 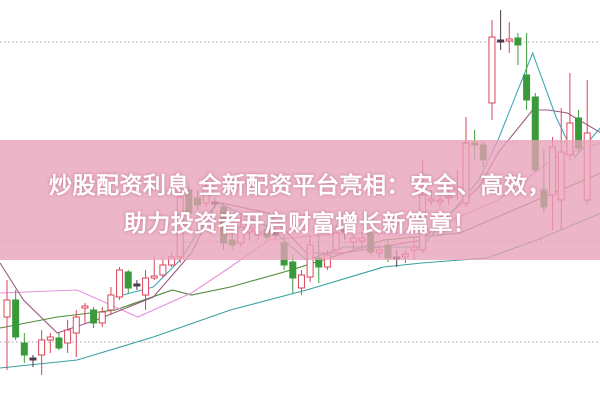 I want to click on headline-line-1: 炒股配资利息 全新配资平台亮相：安全、高效，, so click(x=299, y=186).